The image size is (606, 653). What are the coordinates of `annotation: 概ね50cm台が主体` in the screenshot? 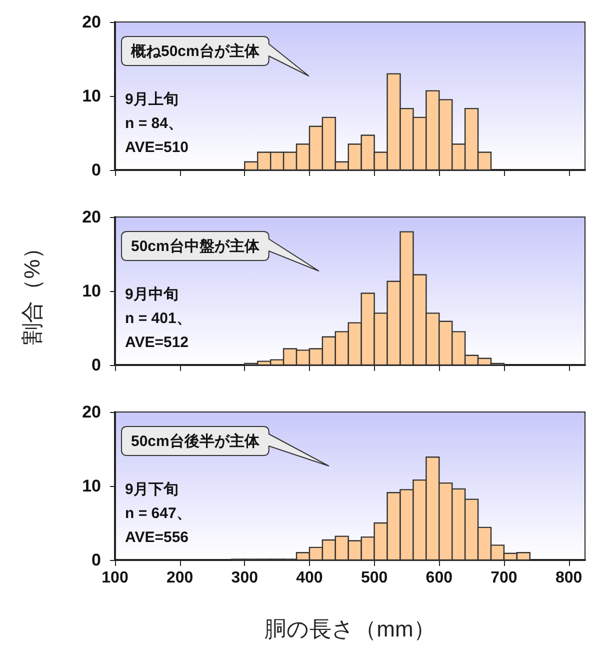 It's located at (195, 51).